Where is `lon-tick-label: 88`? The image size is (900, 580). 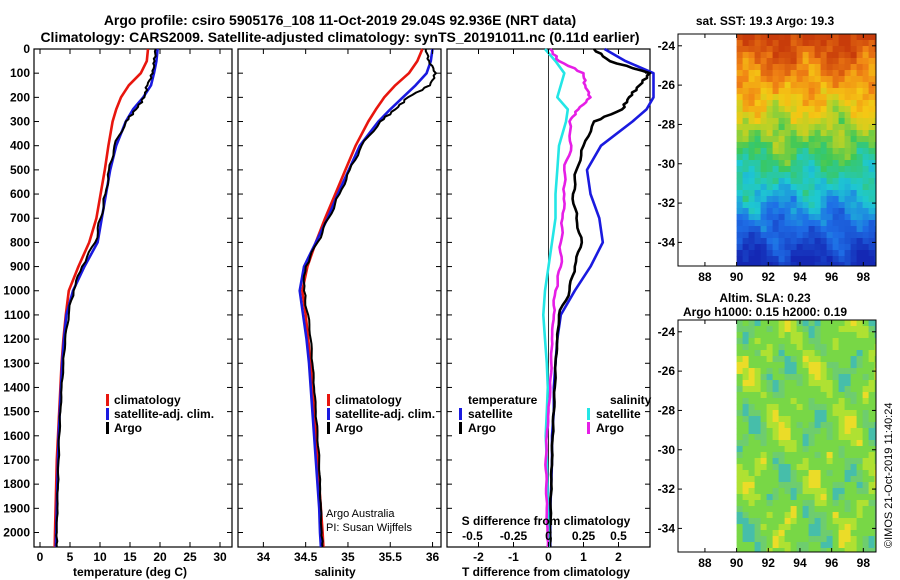
lon-tick-label: 88 is located at coordinates (705, 563).